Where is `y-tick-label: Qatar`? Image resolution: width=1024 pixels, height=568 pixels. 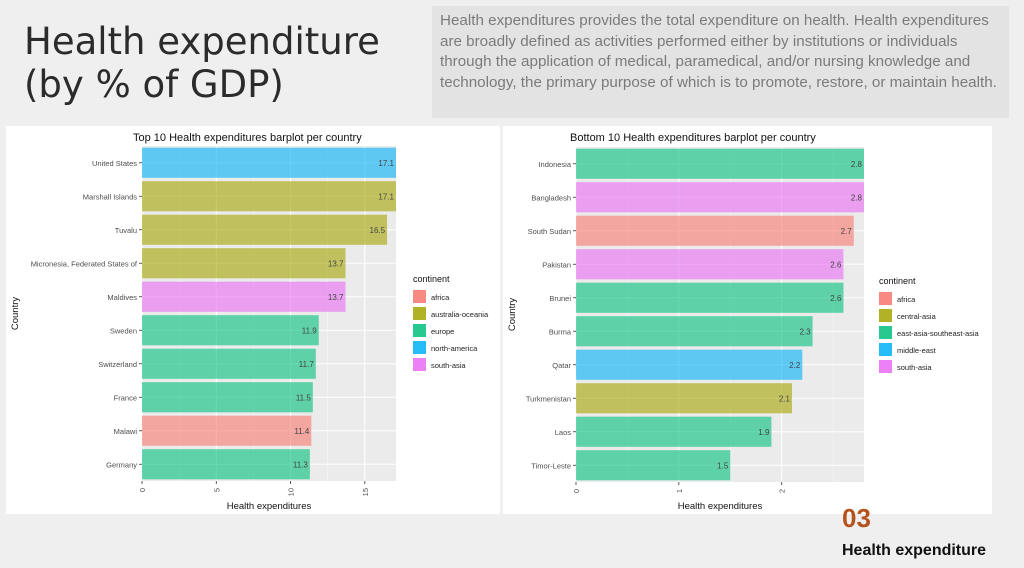
y-tick-label: Qatar is located at coordinates (561, 365).